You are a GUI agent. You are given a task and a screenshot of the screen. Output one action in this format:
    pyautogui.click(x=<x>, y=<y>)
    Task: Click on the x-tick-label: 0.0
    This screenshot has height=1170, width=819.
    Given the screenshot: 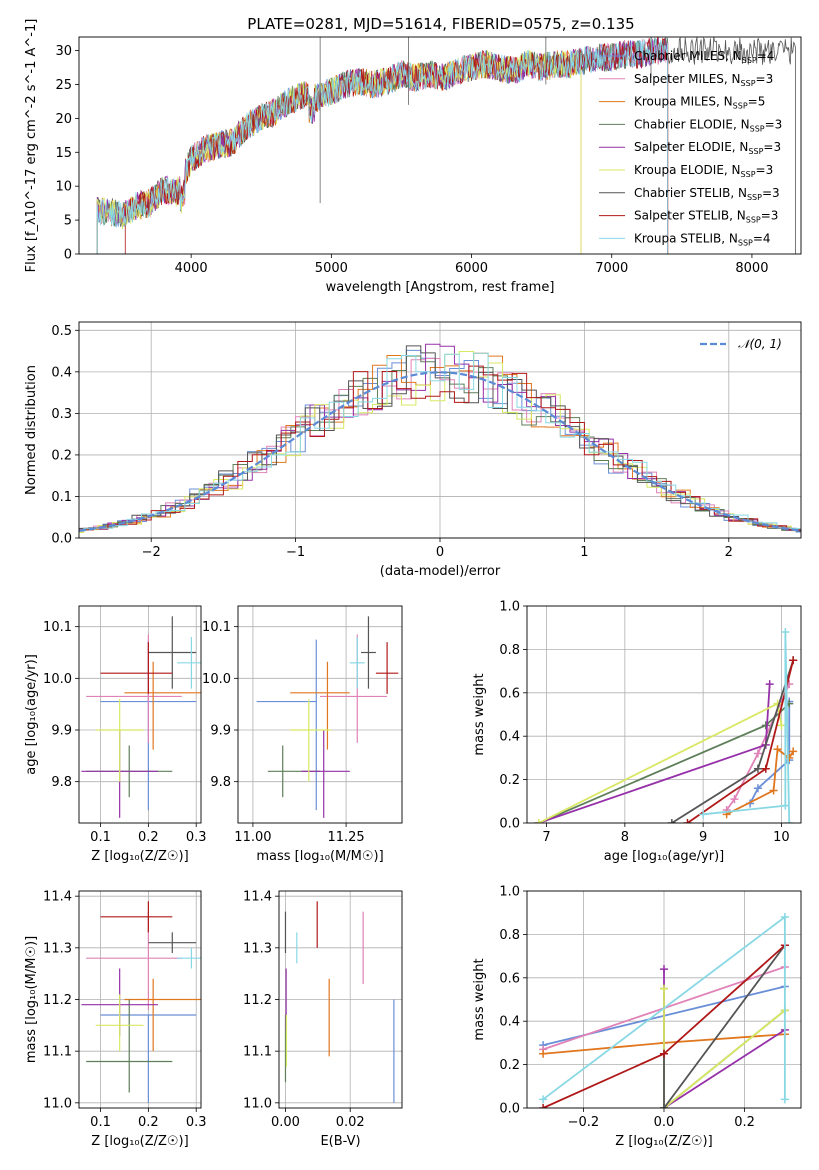 What is the action you would take?
    pyautogui.click(x=664, y=1122)
    